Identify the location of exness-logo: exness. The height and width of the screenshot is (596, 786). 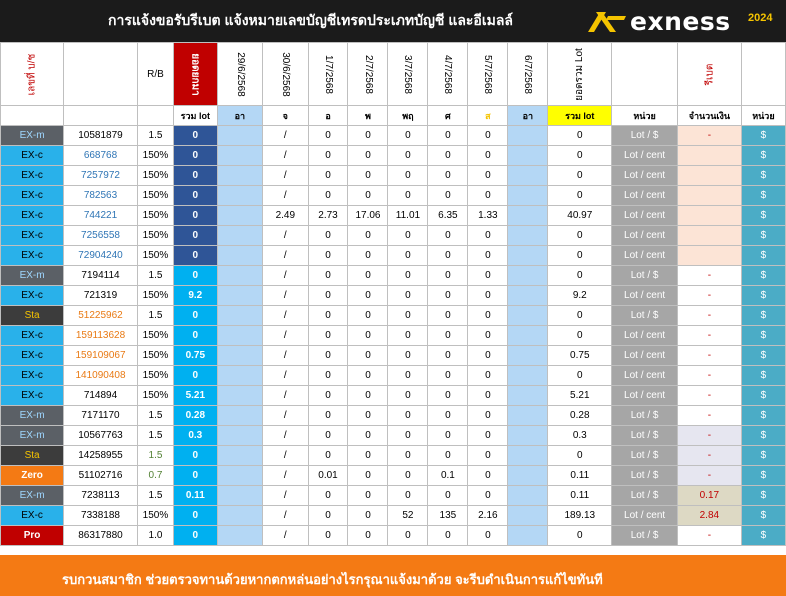
(666, 22).